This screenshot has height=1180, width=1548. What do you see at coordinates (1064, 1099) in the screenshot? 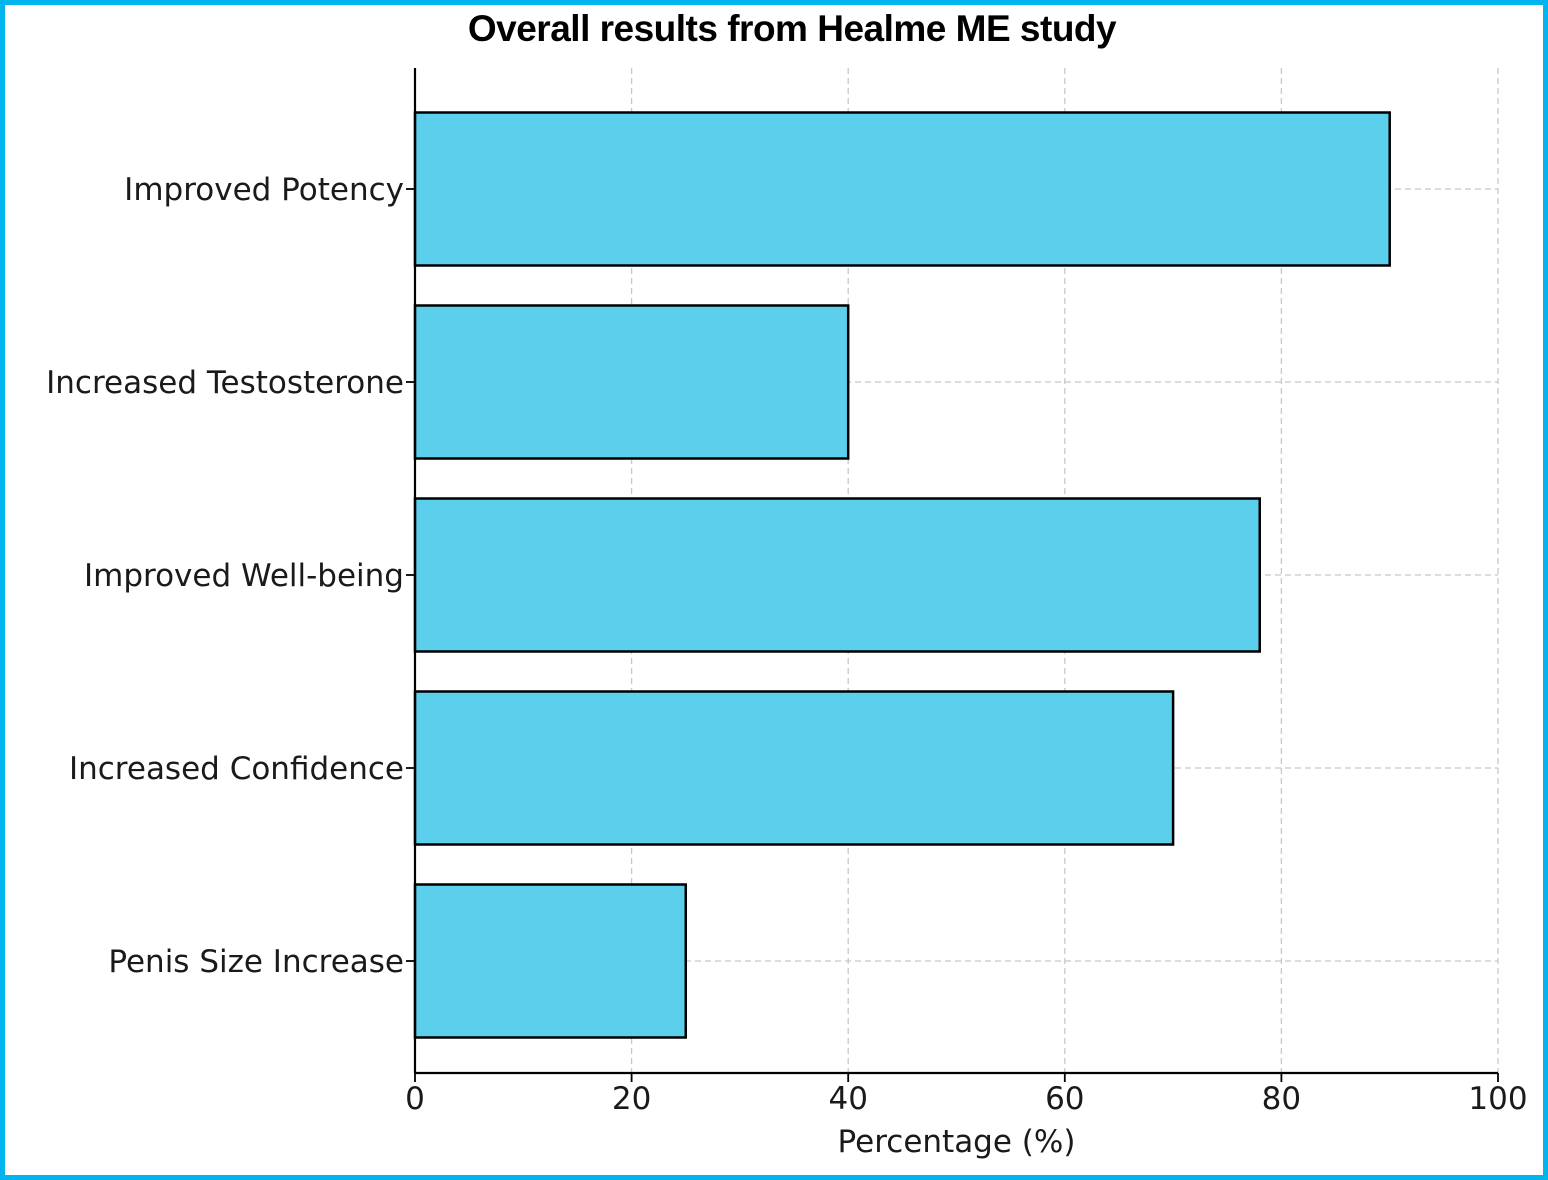
I see `x-tick-label: 60` at bounding box center [1064, 1099].